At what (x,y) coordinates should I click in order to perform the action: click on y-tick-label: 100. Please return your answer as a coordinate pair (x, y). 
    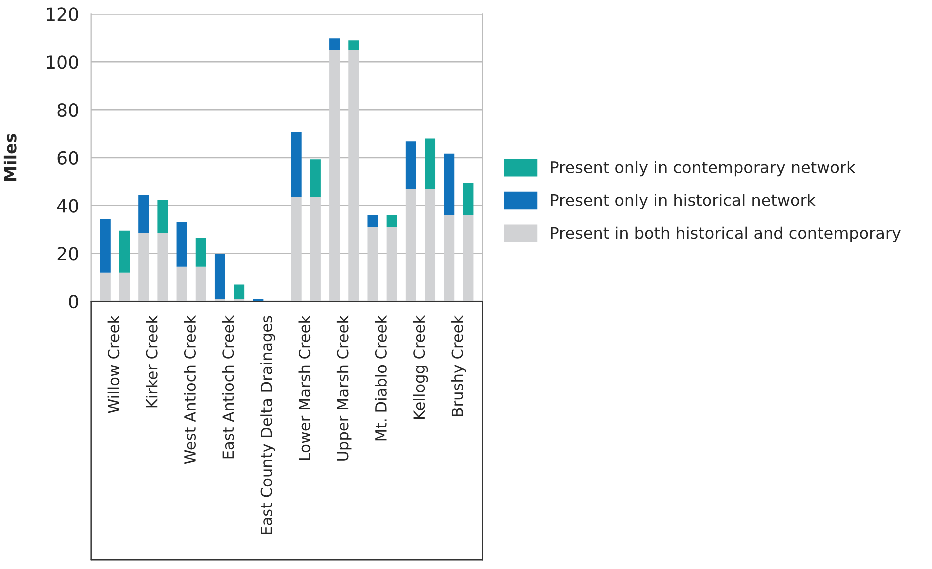
    Looking at the image, I should click on (62, 63).